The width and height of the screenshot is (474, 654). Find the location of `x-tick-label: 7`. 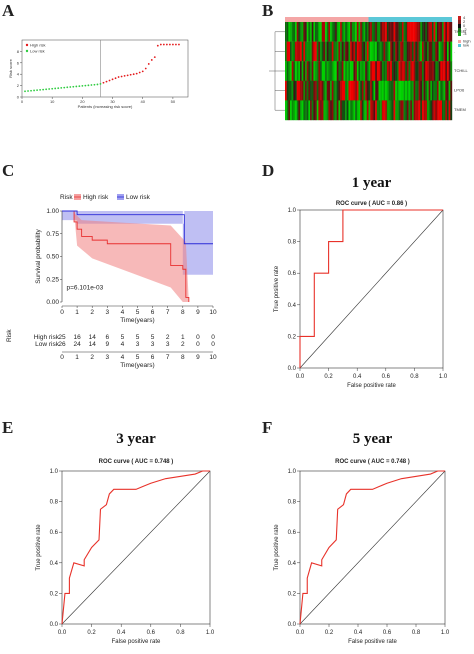

x-tick-label: 7 is located at coordinates (168, 312).